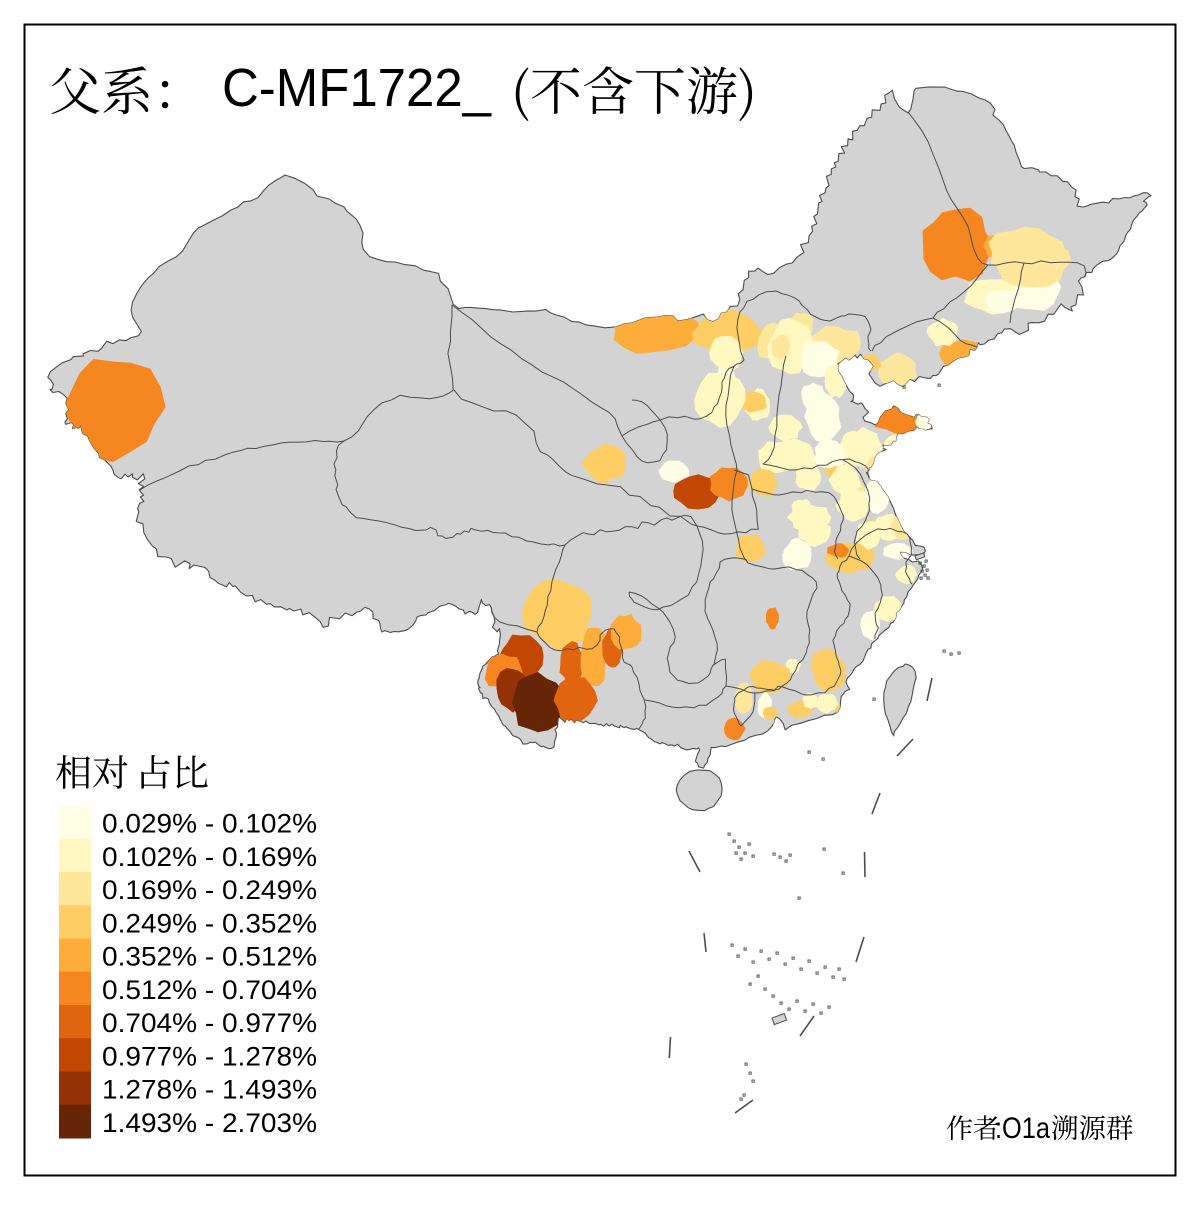 This screenshot has height=1205, width=1200. I want to click on svg-text: 0.249% - 0.352%, so click(209, 923).